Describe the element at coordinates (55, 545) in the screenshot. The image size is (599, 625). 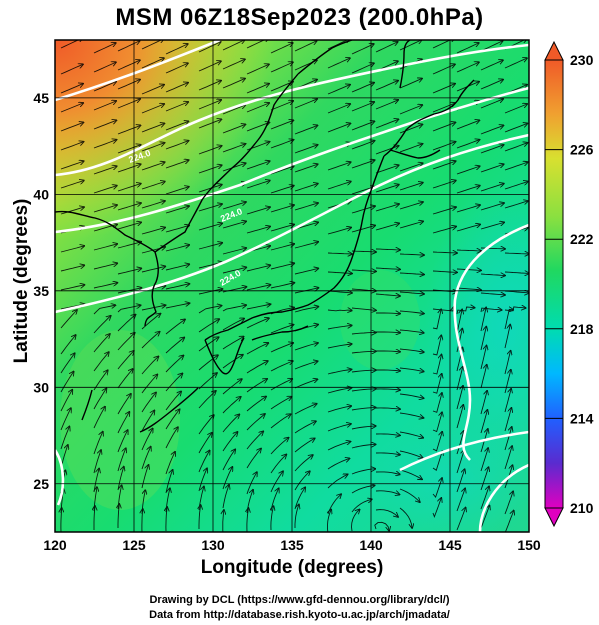
I see `x-tick-label: 120` at that location.